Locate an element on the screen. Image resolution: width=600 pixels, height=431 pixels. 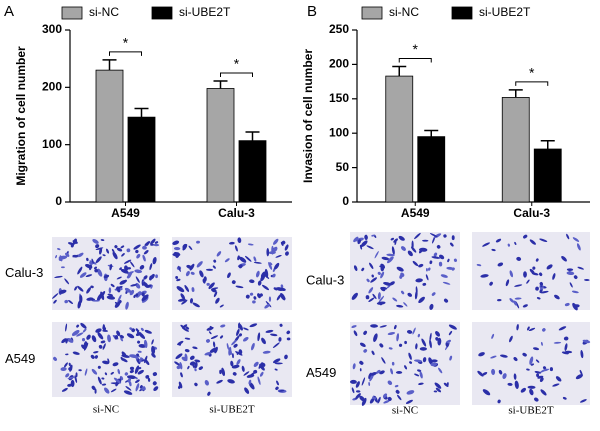
y-tick-label: 200 is located at coordinates (52, 87).